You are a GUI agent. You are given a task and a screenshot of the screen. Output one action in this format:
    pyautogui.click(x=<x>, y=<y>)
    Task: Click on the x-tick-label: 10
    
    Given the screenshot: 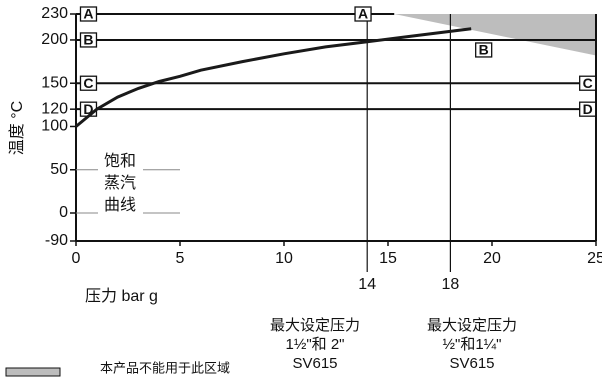 What is the action you would take?
    pyautogui.click(x=284, y=258)
    